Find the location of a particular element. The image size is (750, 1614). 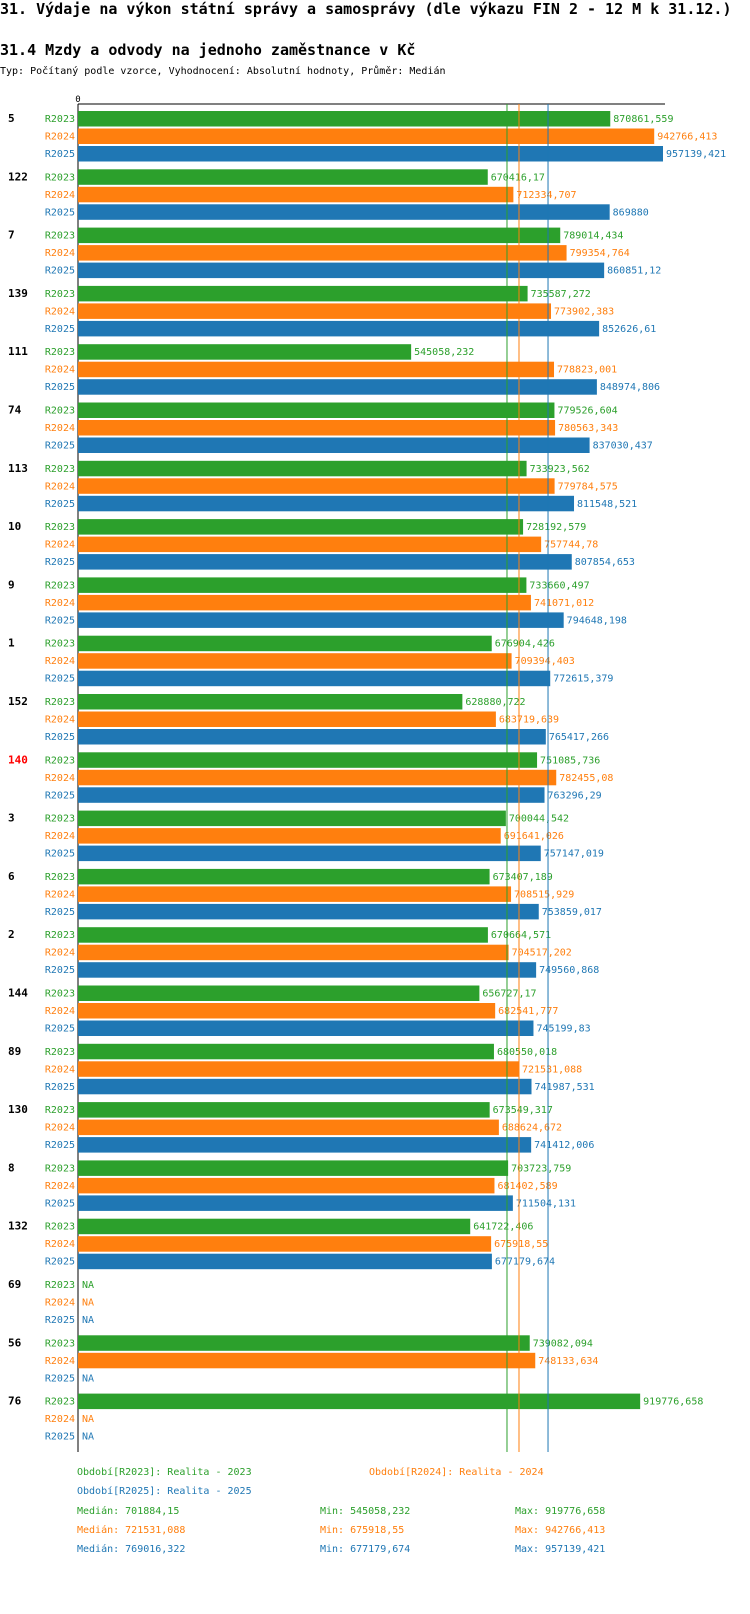

data-label: 709394,403 is located at coordinates (545, 661).